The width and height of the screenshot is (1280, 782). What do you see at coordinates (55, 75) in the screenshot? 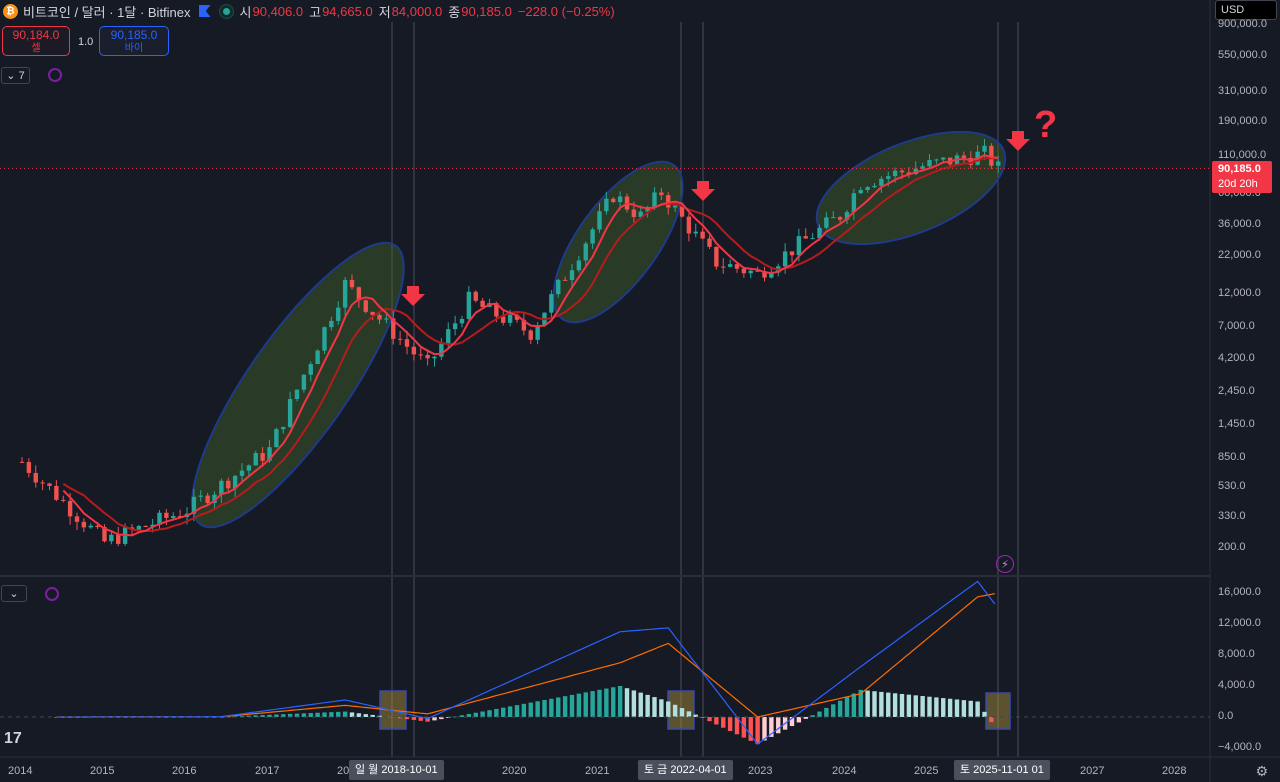
I see `indicator-settings-icon` at bounding box center [55, 75].